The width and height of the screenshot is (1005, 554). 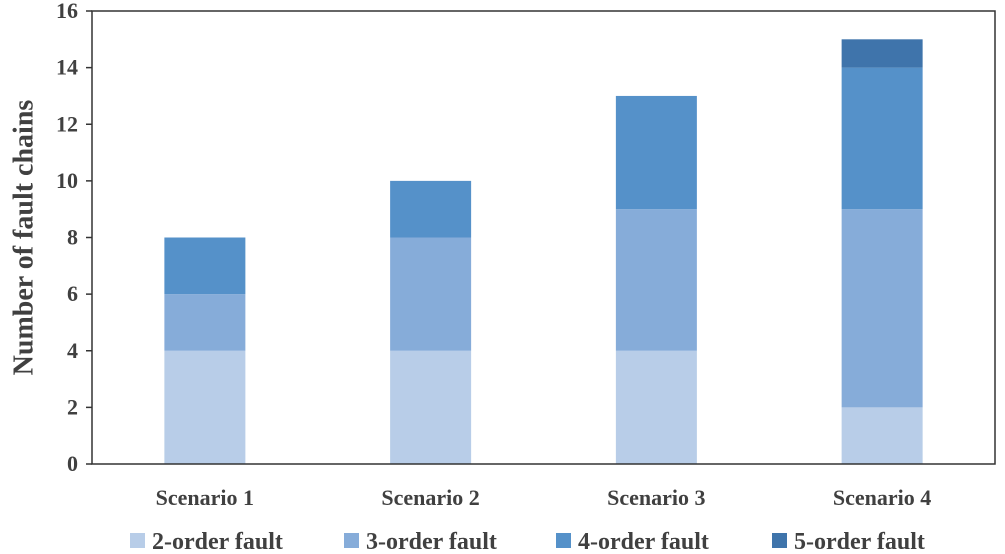 I want to click on x-category-label: Scenario 1, so click(x=205, y=497).